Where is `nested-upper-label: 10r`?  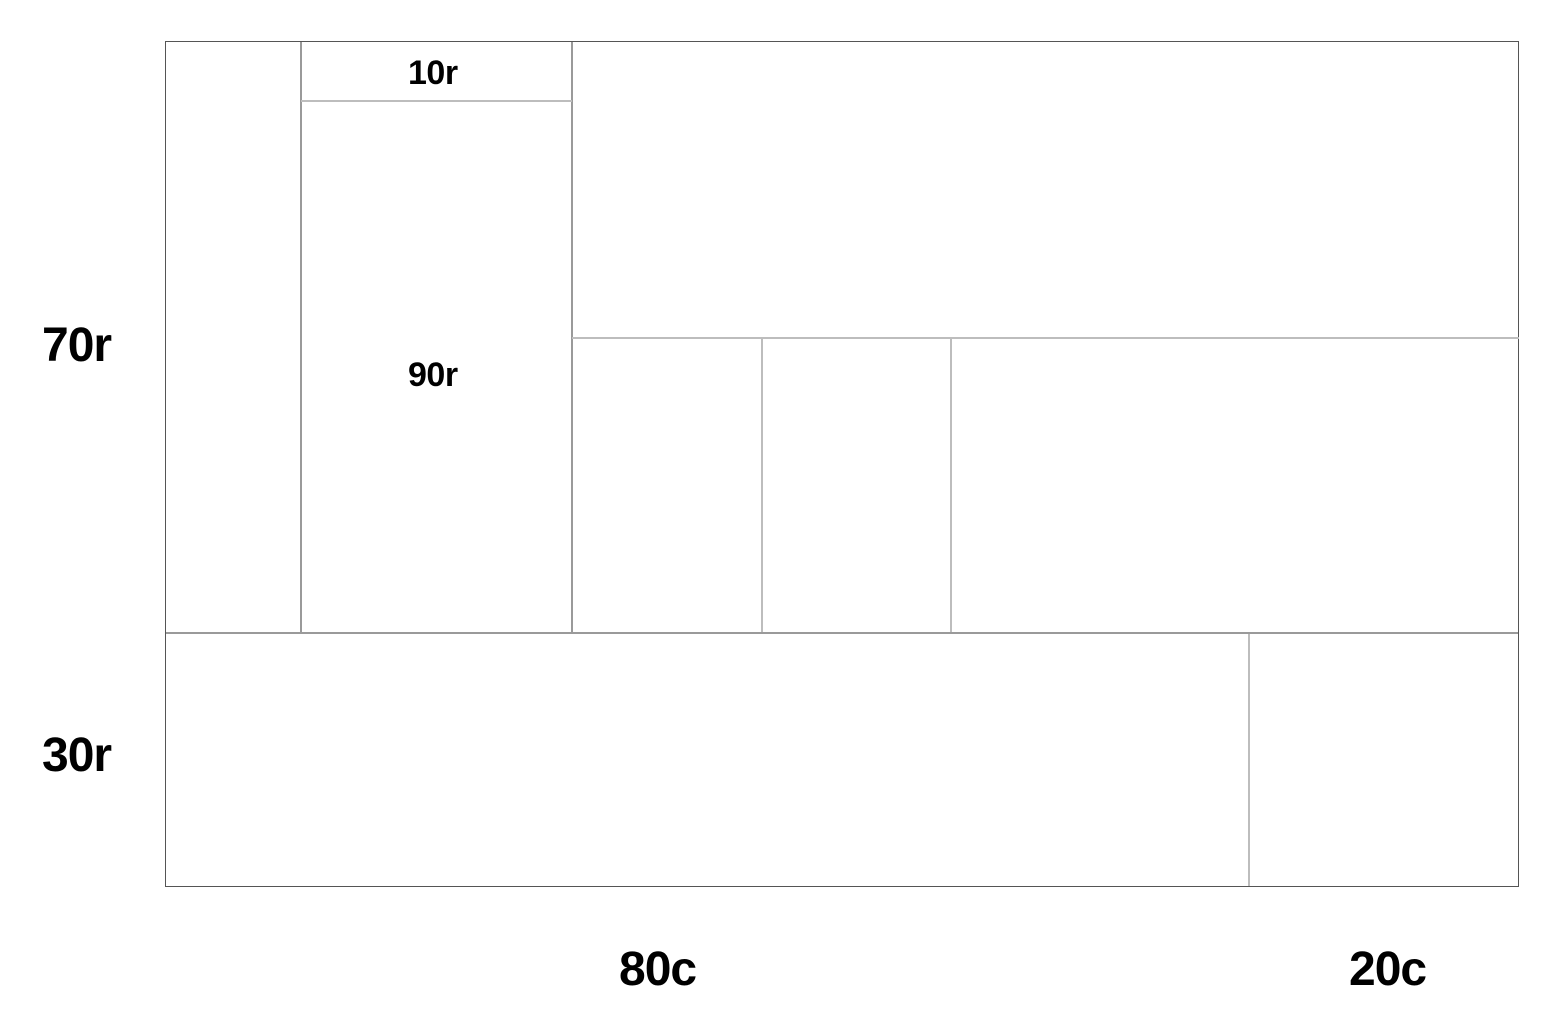 nested-upper-label: 10r is located at coordinates (433, 73).